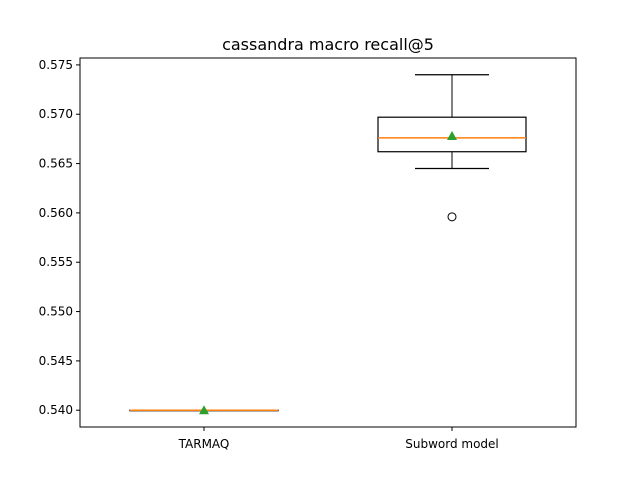 The height and width of the screenshot is (480, 640). Describe the element at coordinates (56, 114) in the screenshot. I see `y-tick-label-6: 0.570` at that location.